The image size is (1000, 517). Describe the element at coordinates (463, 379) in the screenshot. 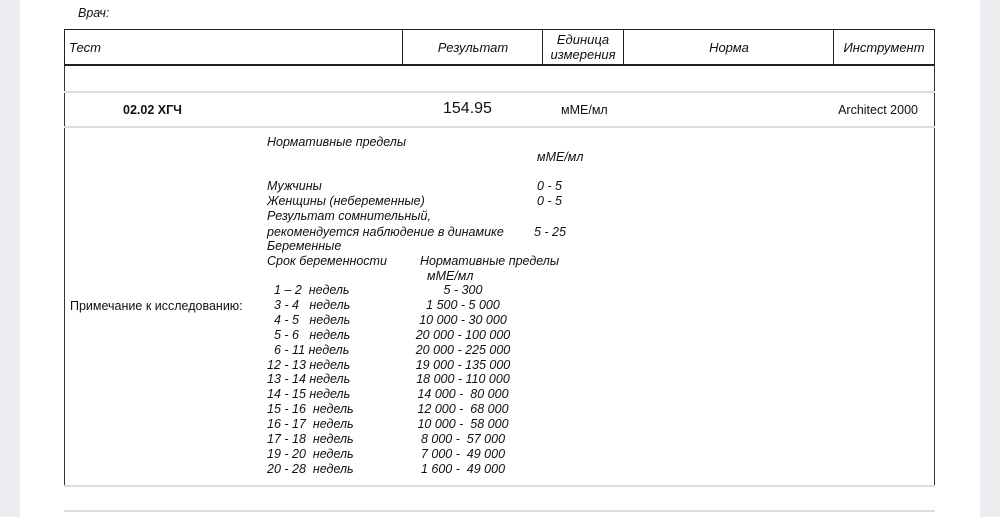

I see `week-range: 18 000 - 110 000` at that location.